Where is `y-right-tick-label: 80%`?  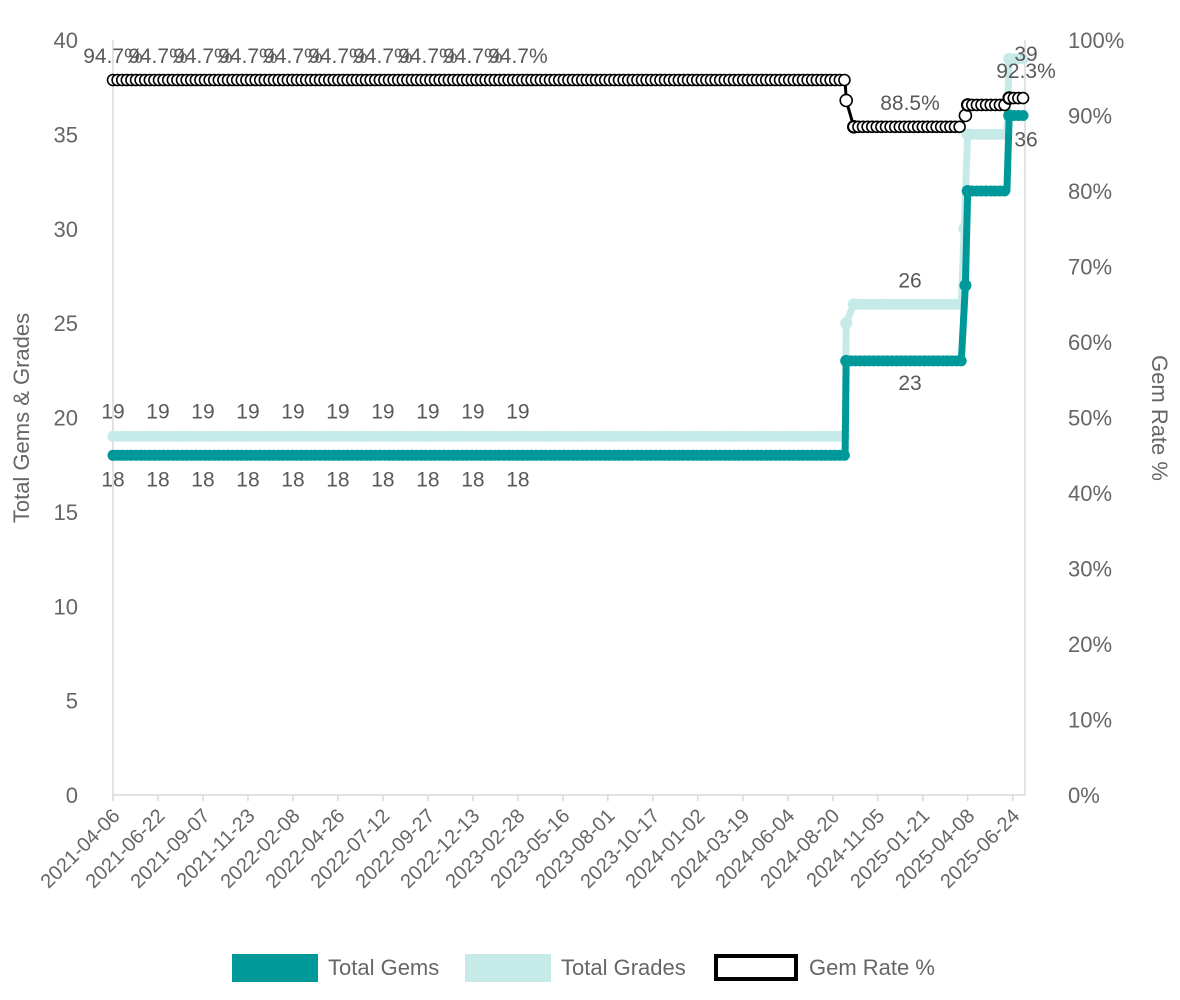 y-right-tick-label: 80% is located at coordinates (1090, 191).